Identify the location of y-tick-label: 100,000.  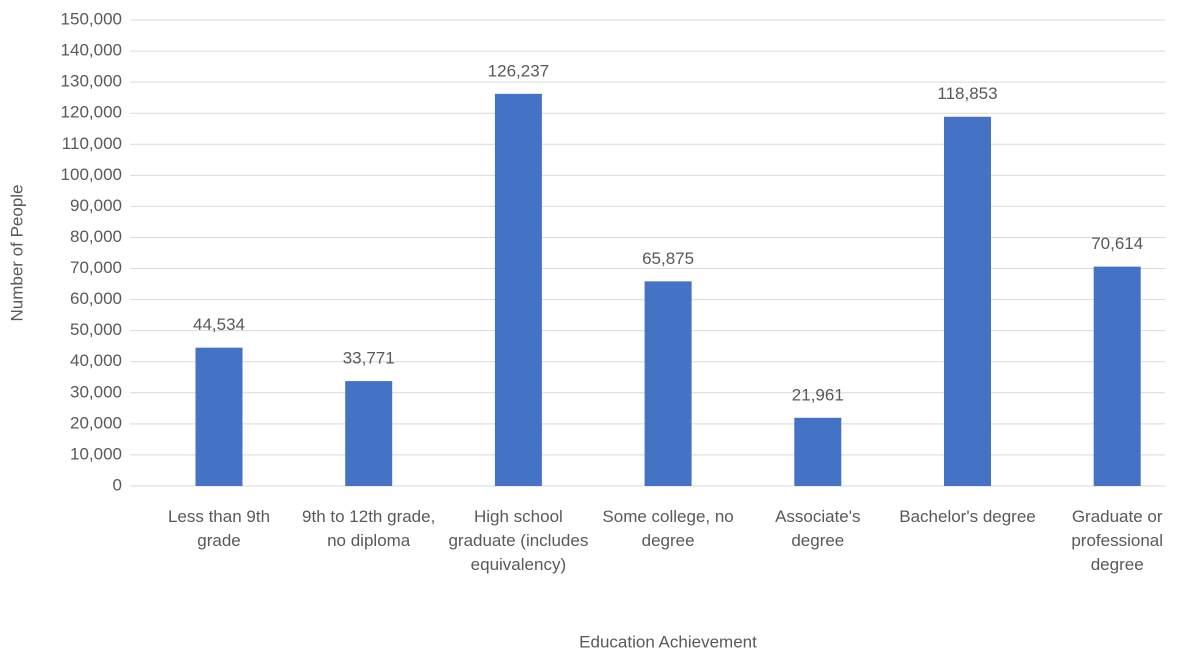
(91, 174).